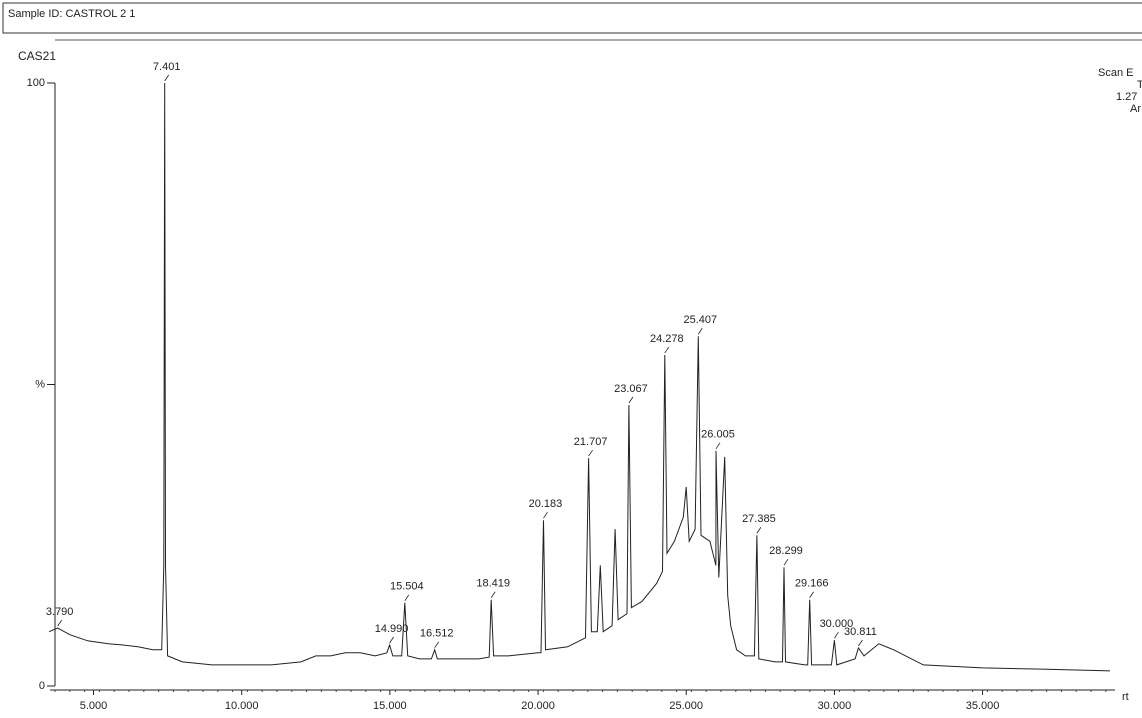 The height and width of the screenshot is (718, 1142). What do you see at coordinates (759, 519) in the screenshot?
I see `peak-label: 27.385` at bounding box center [759, 519].